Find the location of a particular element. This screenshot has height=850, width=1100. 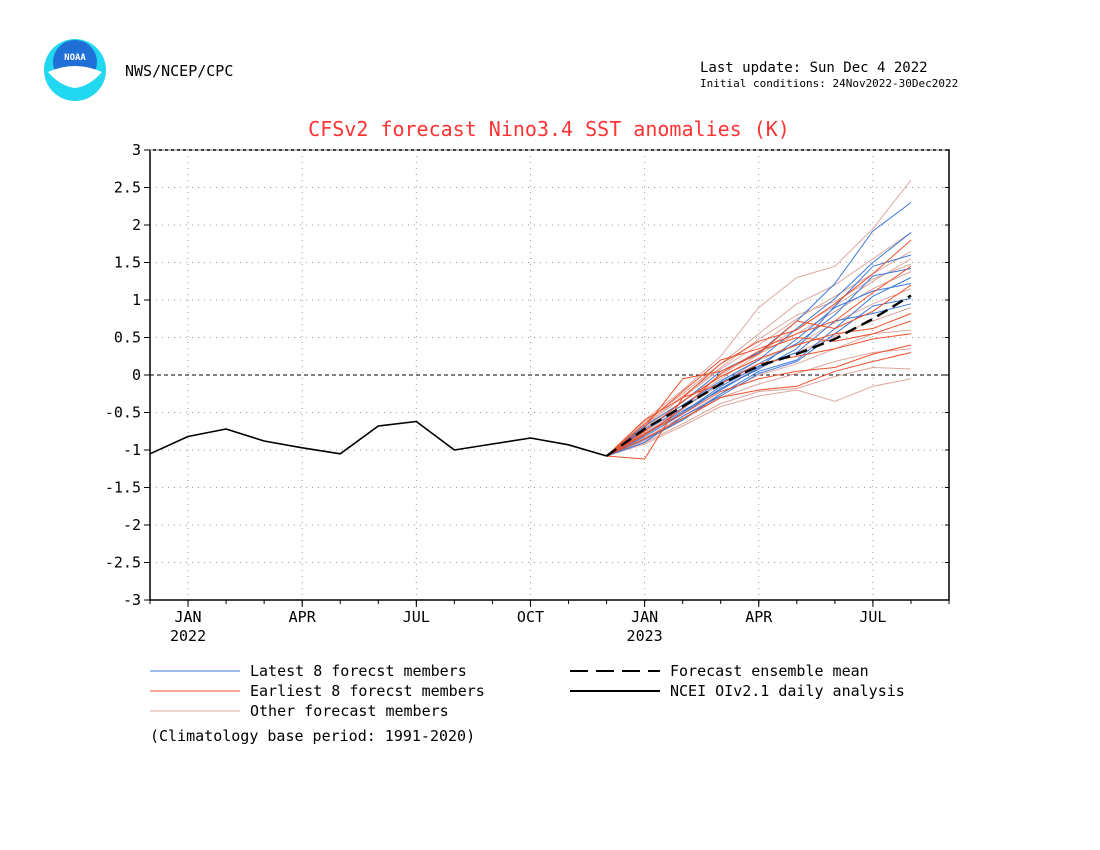

y-tick-label: -3 is located at coordinates (132, 600).